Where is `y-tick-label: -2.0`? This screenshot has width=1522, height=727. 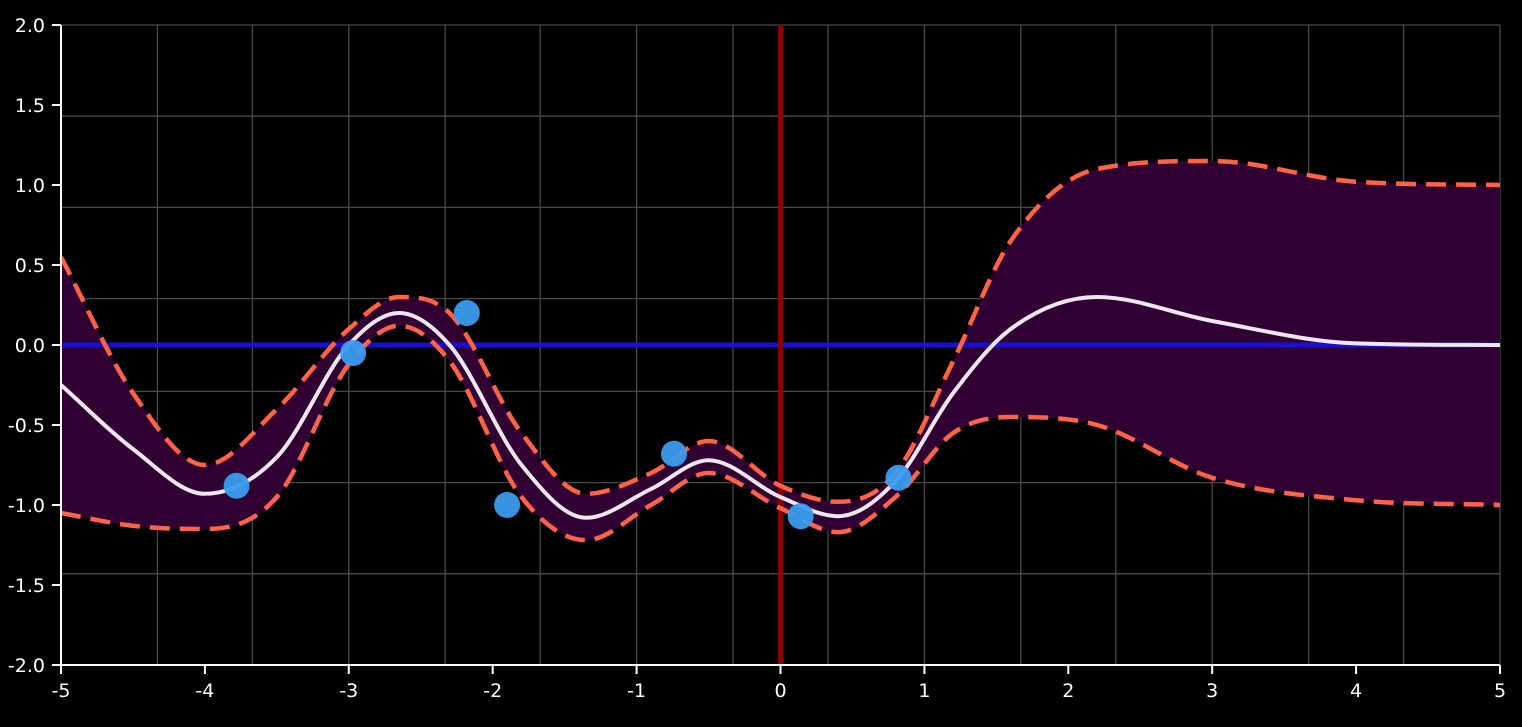
y-tick-label: -2.0 is located at coordinates (26, 666).